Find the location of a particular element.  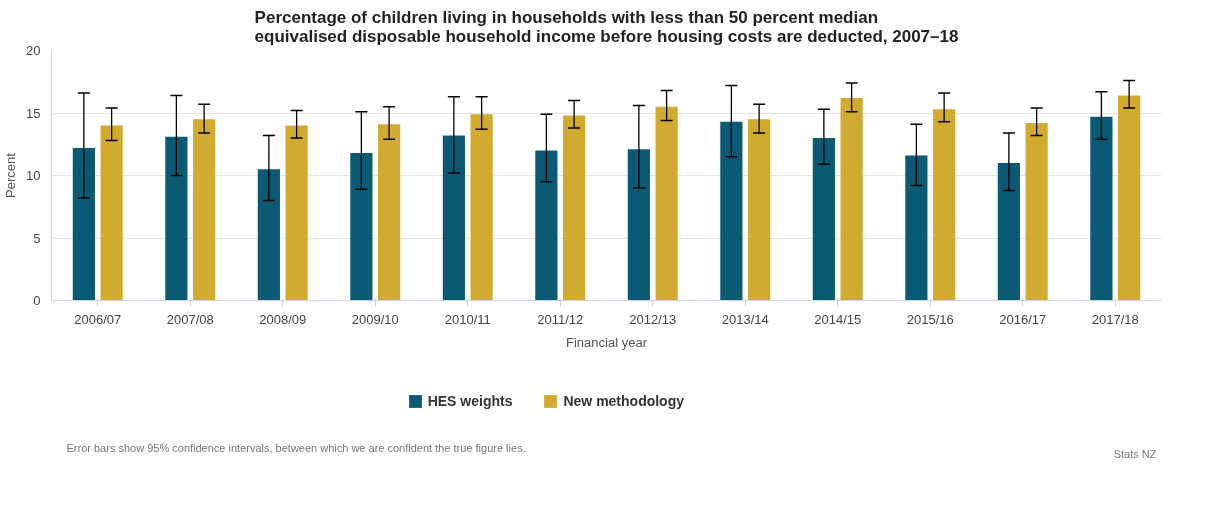

y-tick-label: 5 is located at coordinates (37, 238).